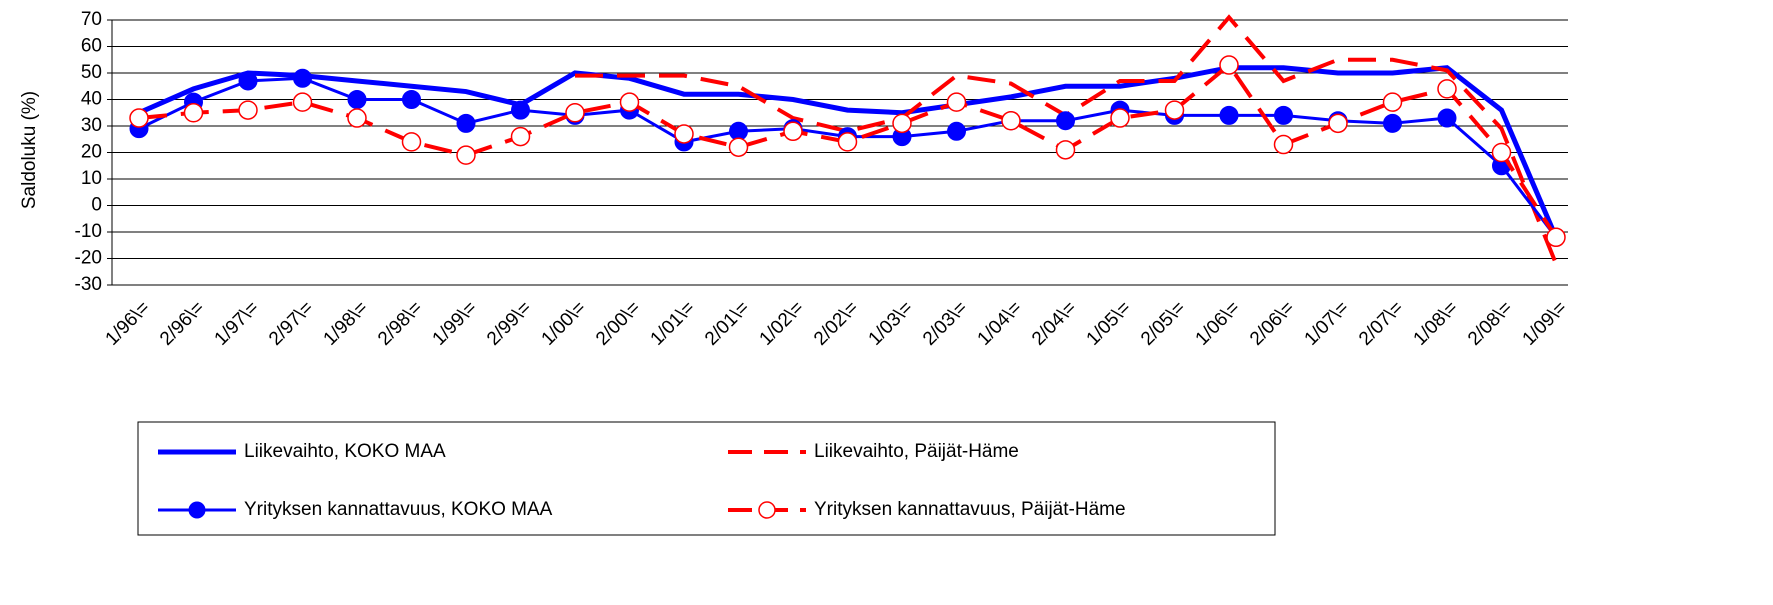 This screenshot has width=1773, height=605. I want to click on x-tick-label: 2/06\=, so click(1272, 323).